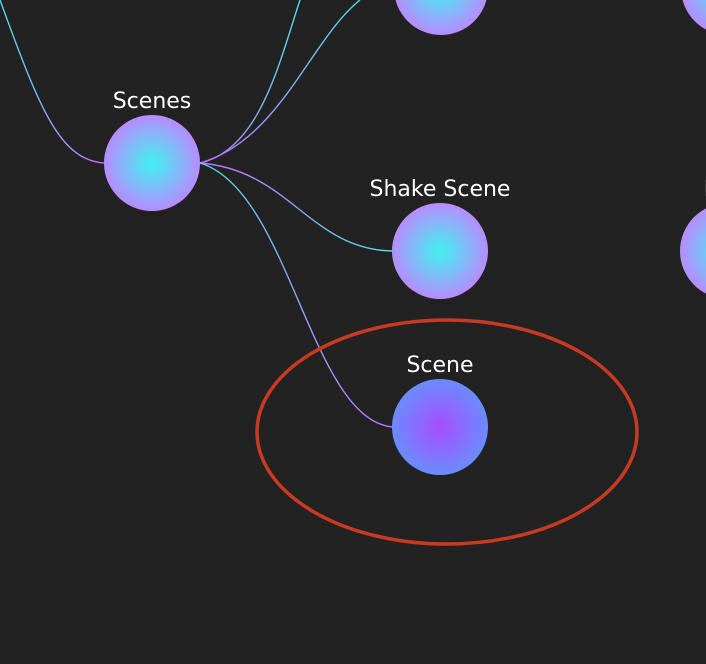 The height and width of the screenshot is (664, 706). Describe the element at coordinates (705, 189) in the screenshot. I see `node-label-right-partial: N` at that location.